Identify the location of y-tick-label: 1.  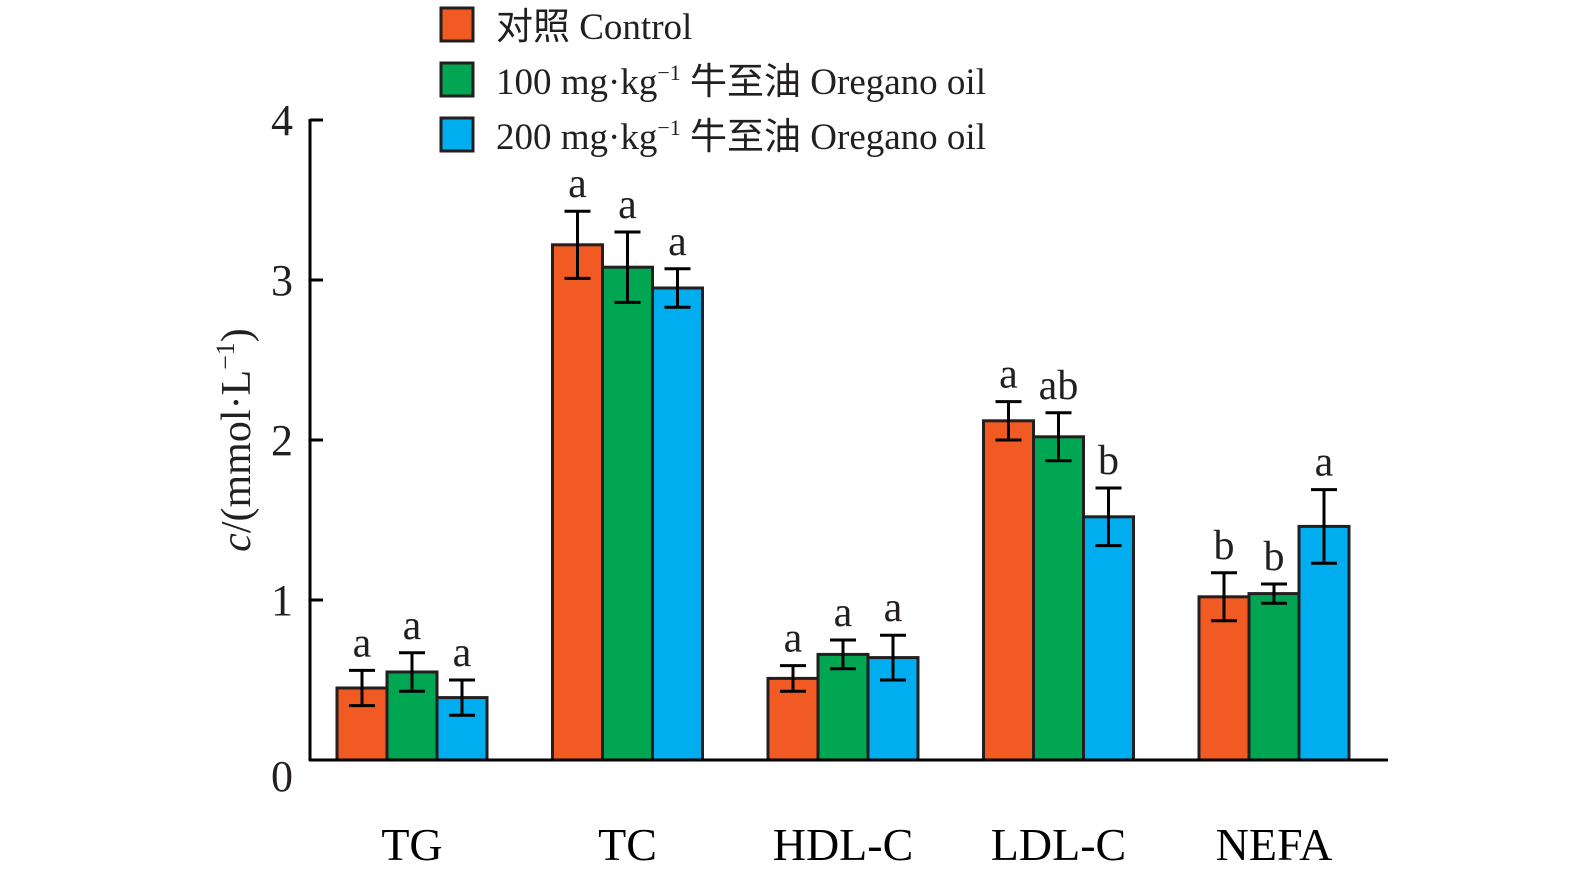
(282, 600).